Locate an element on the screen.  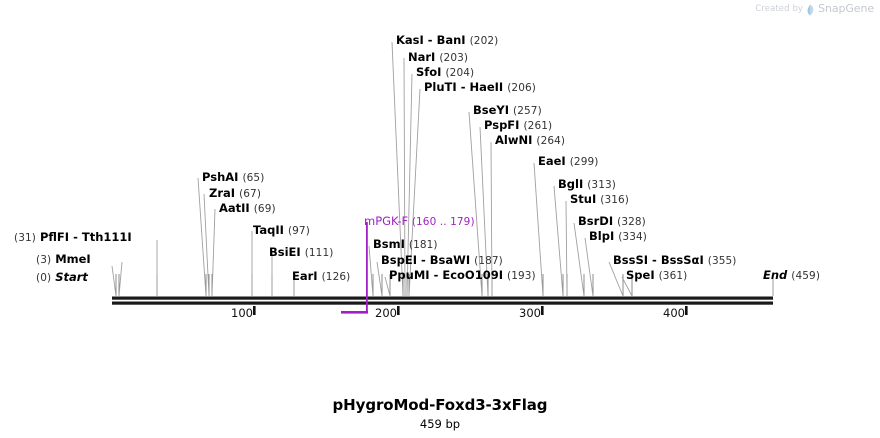
site-enzyme-name: BseYI is located at coordinates (491, 110).